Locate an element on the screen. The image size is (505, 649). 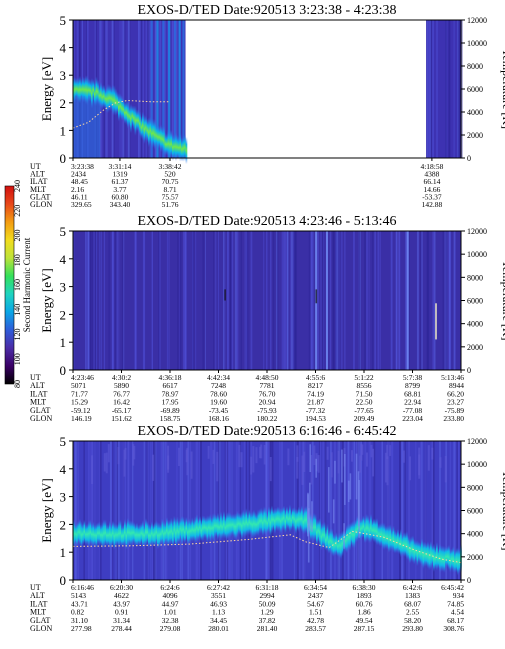
orbit-value: 308.76 is located at coordinates (453, 628).